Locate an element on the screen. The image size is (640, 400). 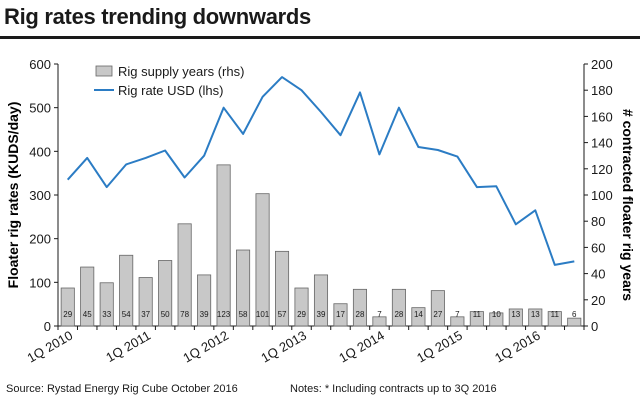
y-right-tick-label: 140 is located at coordinates (602, 143).